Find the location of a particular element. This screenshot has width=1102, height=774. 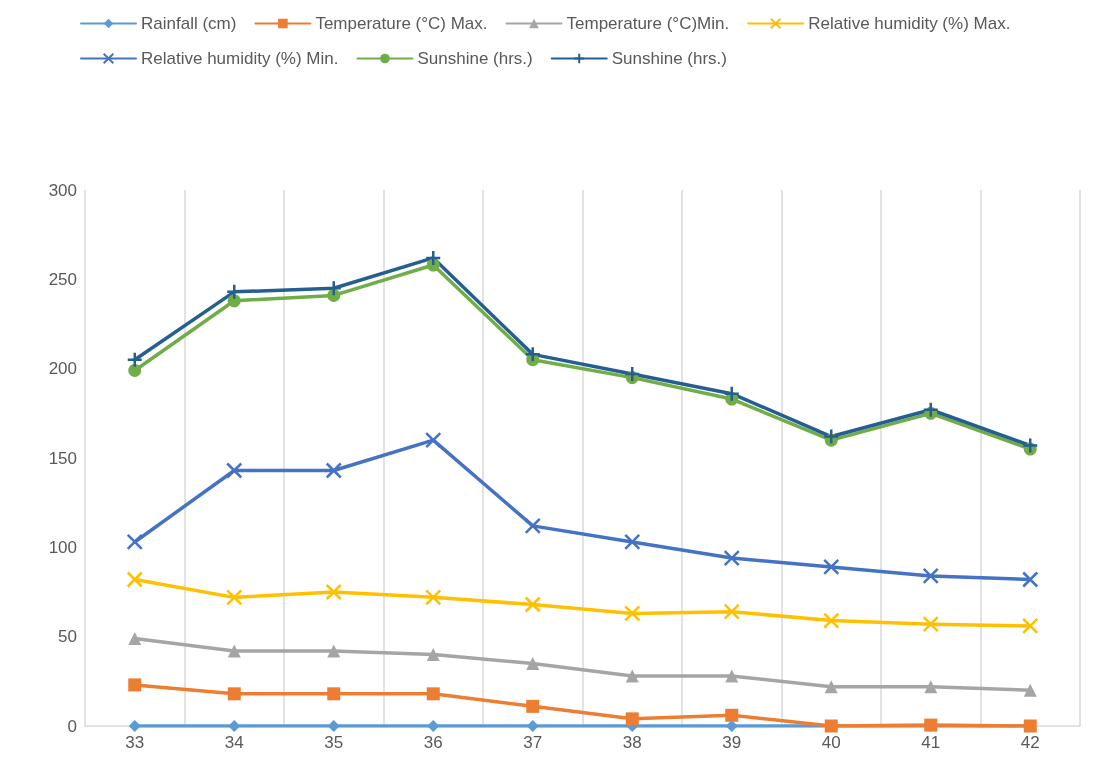

y-tick-label: 150 is located at coordinates (62, 458).